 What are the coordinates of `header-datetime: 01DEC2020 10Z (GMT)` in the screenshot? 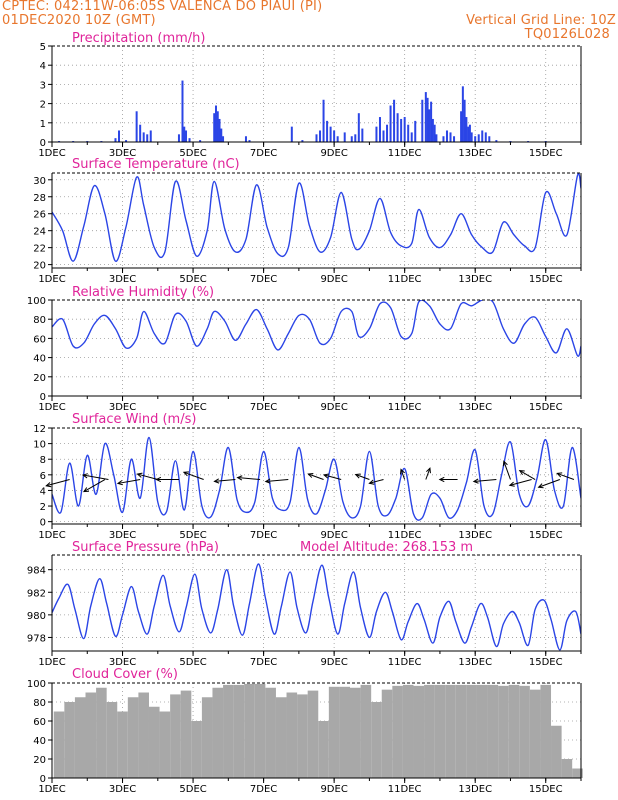 It's located at (79, 20).